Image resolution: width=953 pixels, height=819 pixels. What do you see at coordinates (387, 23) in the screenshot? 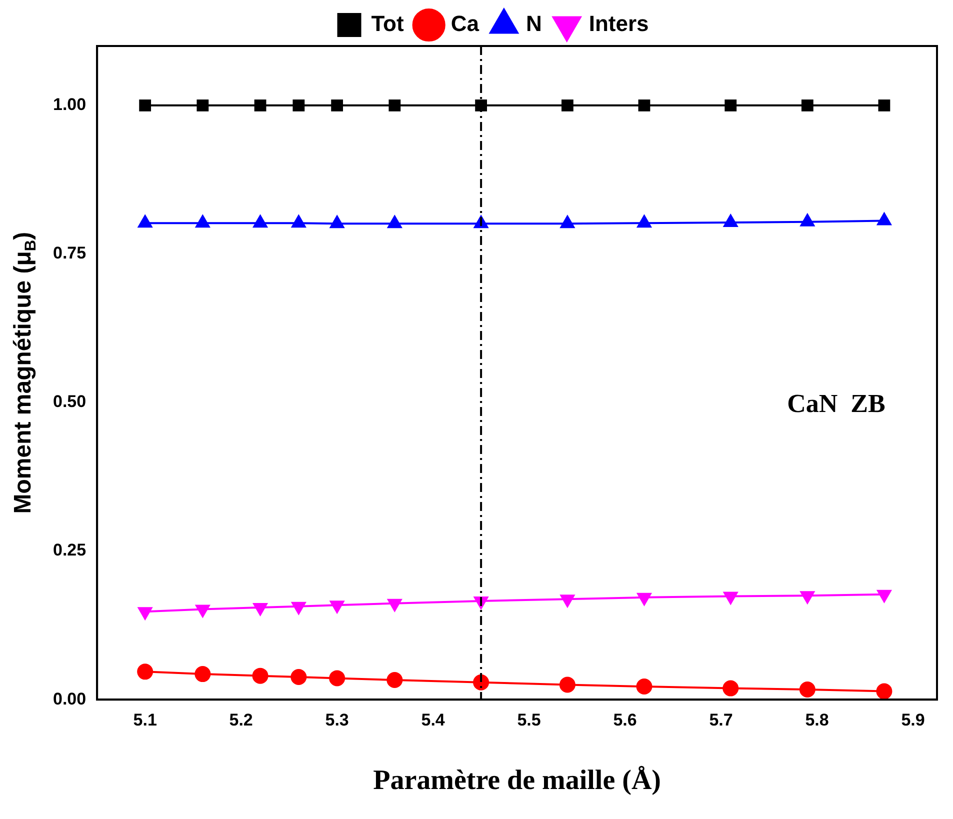
I see `legend-label: Tot` at bounding box center [387, 23].